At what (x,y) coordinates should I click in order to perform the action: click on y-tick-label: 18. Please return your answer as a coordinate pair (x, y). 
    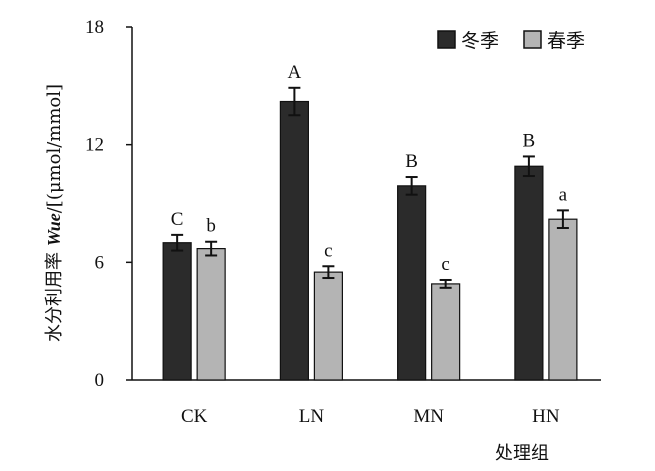
    Looking at the image, I should click on (94, 27).